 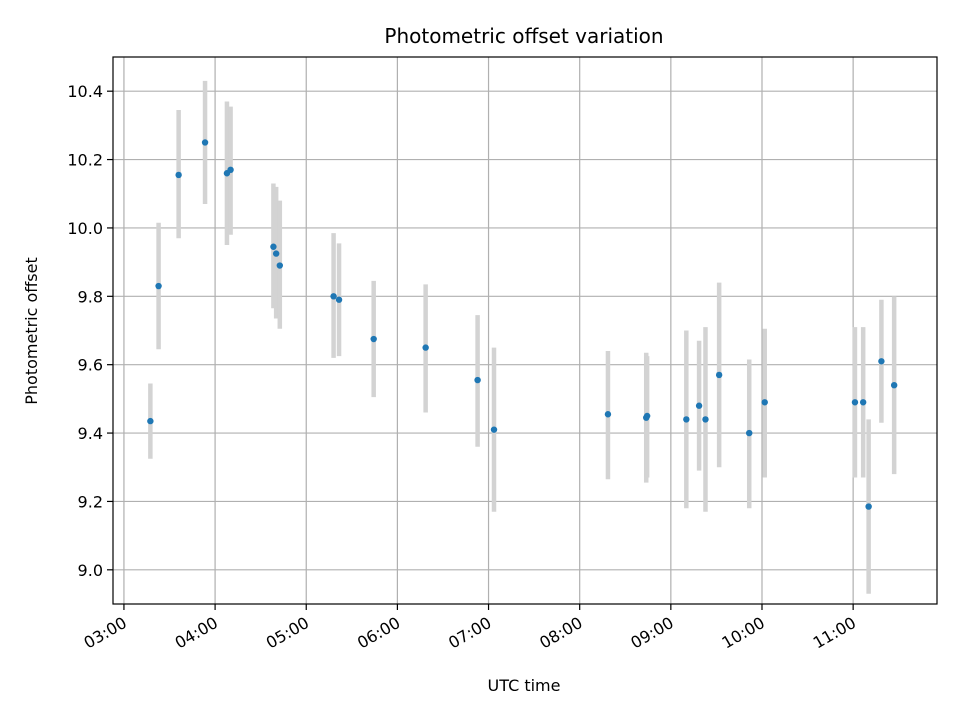 What do you see at coordinates (523, 36) in the screenshot?
I see `chart-title: Photometric offset variation` at bounding box center [523, 36].